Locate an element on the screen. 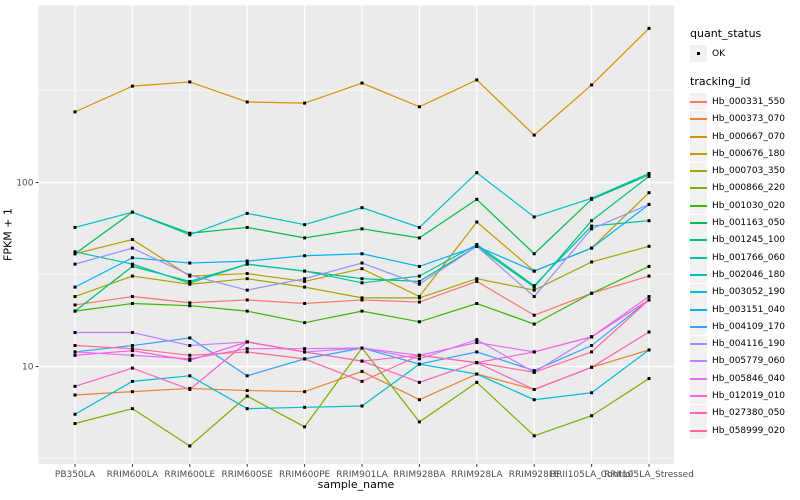 The width and height of the screenshot is (800, 500). legend-item-tracking-id: Hb_002046_180 is located at coordinates (745, 275).